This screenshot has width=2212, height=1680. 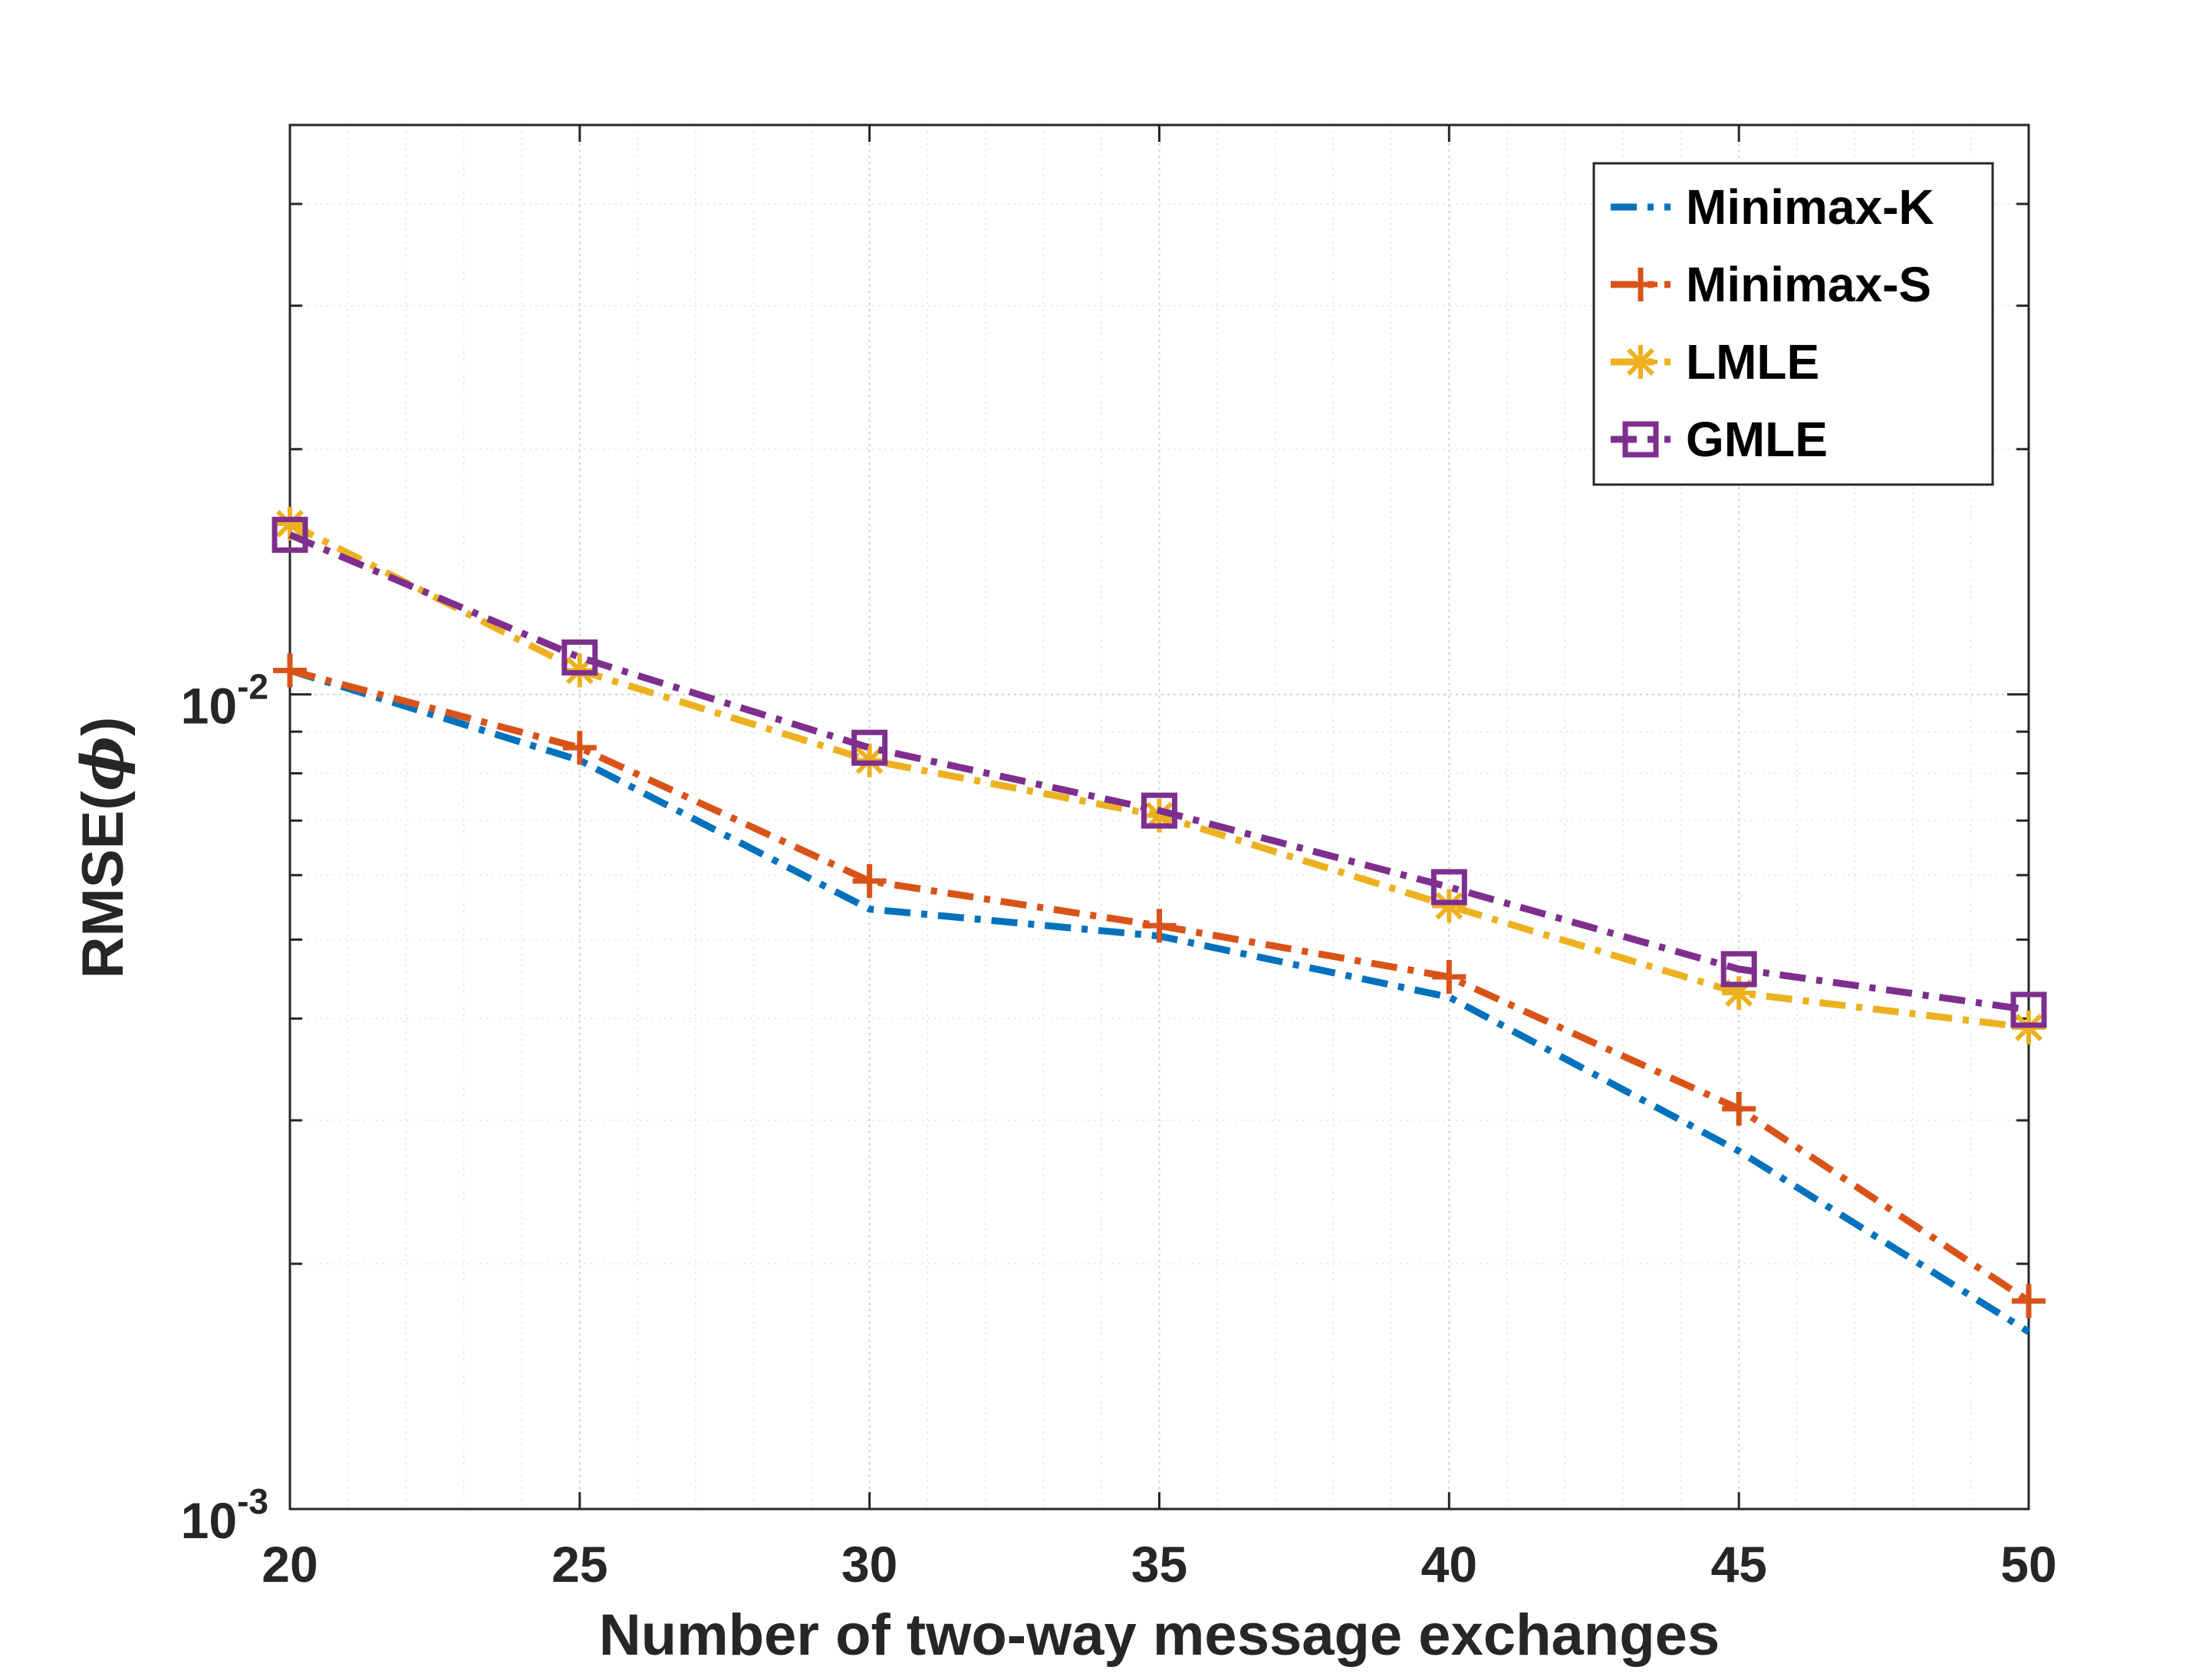 What do you see at coordinates (1757, 439) in the screenshot?
I see `legend-label-gmle: GMLE` at bounding box center [1757, 439].